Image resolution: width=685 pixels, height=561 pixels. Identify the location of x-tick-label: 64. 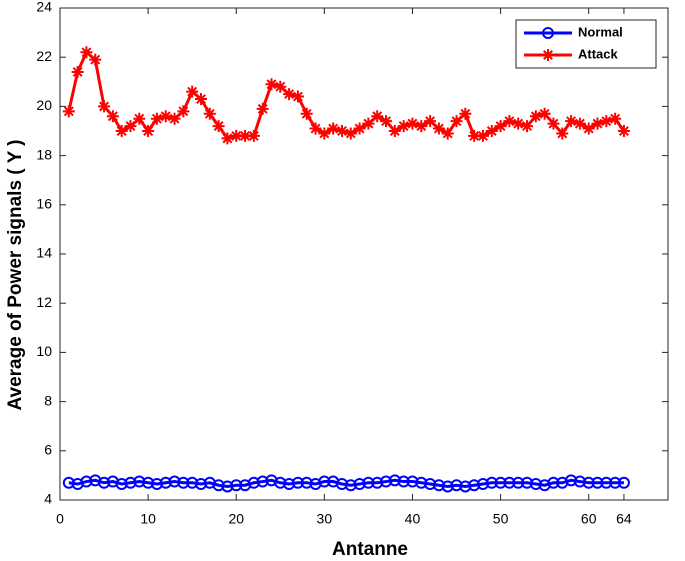
(624, 519).